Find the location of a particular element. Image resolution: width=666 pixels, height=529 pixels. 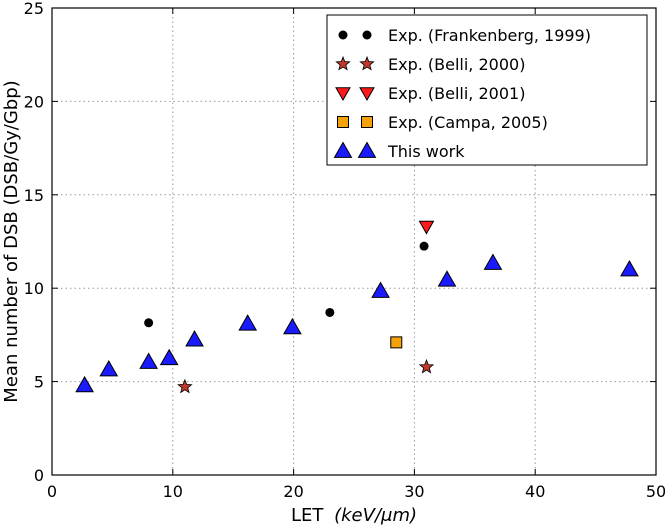

x-tick-label: 30 is located at coordinates (414, 491).